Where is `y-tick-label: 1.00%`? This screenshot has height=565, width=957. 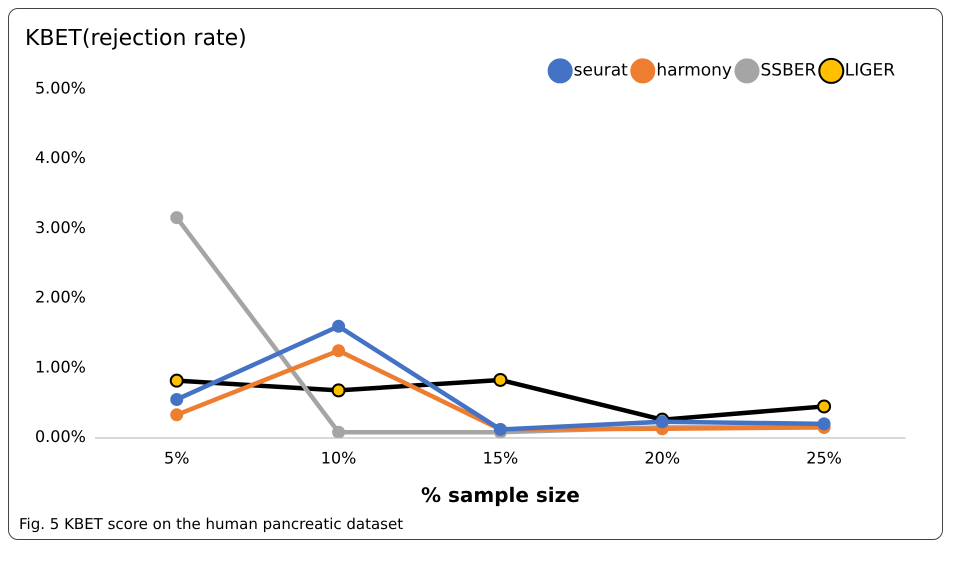 y-tick-label: 1.00% is located at coordinates (60, 366).